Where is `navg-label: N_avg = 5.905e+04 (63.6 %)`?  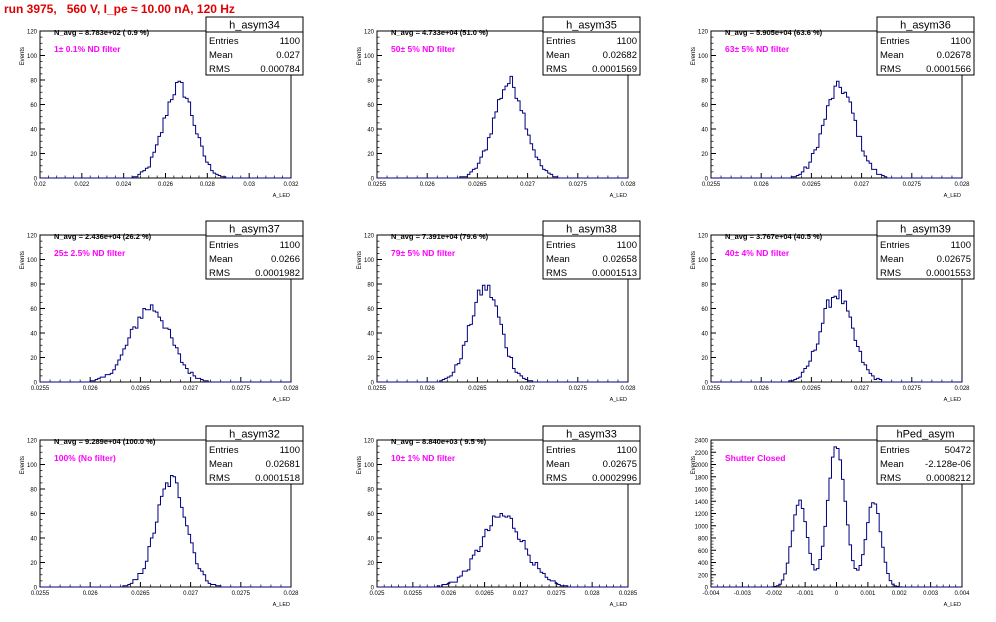
navg-label: N_avg = 5.905e+04 (63.6 %) is located at coordinates (774, 32).